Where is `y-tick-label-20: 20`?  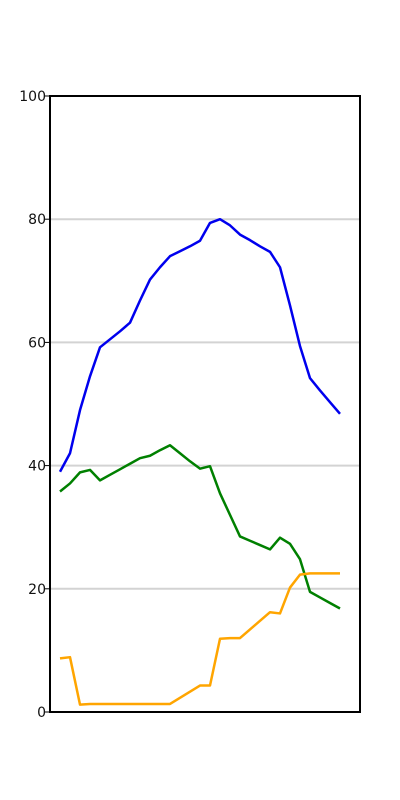 y-tick-label-20: 20 is located at coordinates (37, 590).